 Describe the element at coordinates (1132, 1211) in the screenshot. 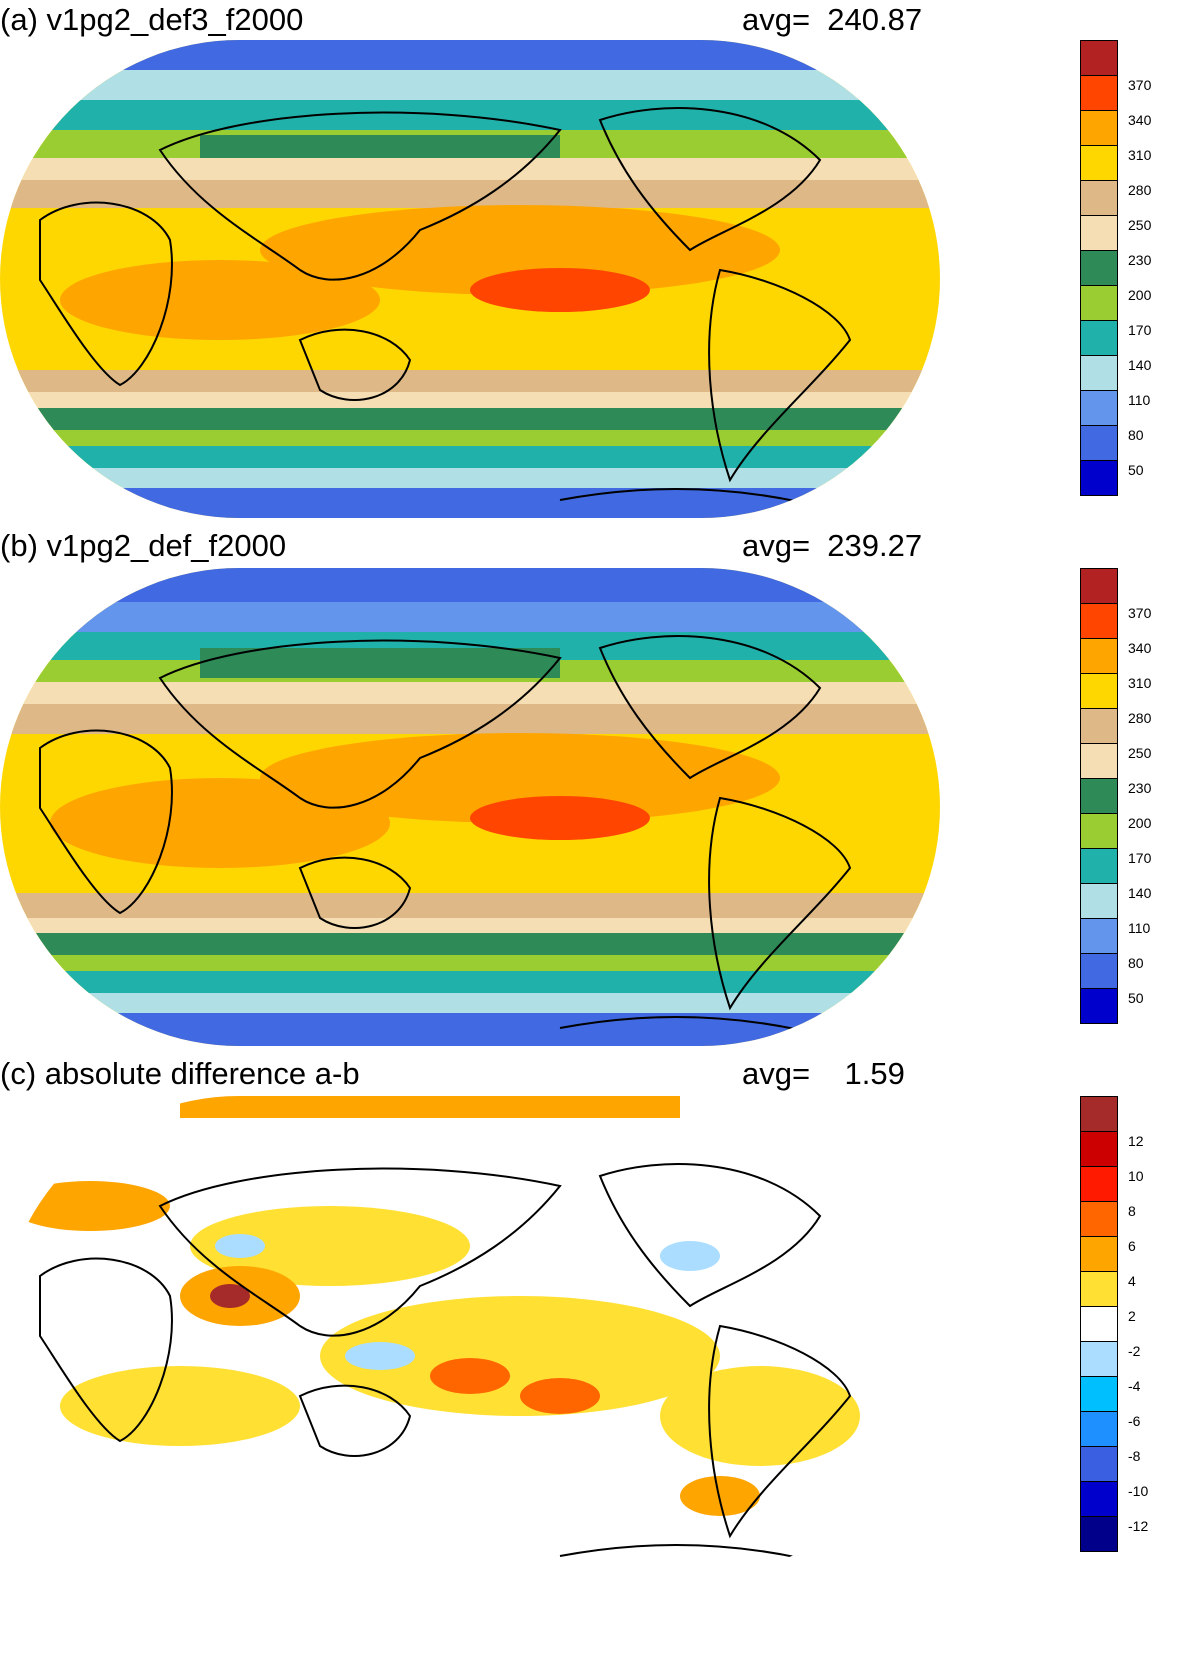

I see `colorbar-label: 8` at that location.